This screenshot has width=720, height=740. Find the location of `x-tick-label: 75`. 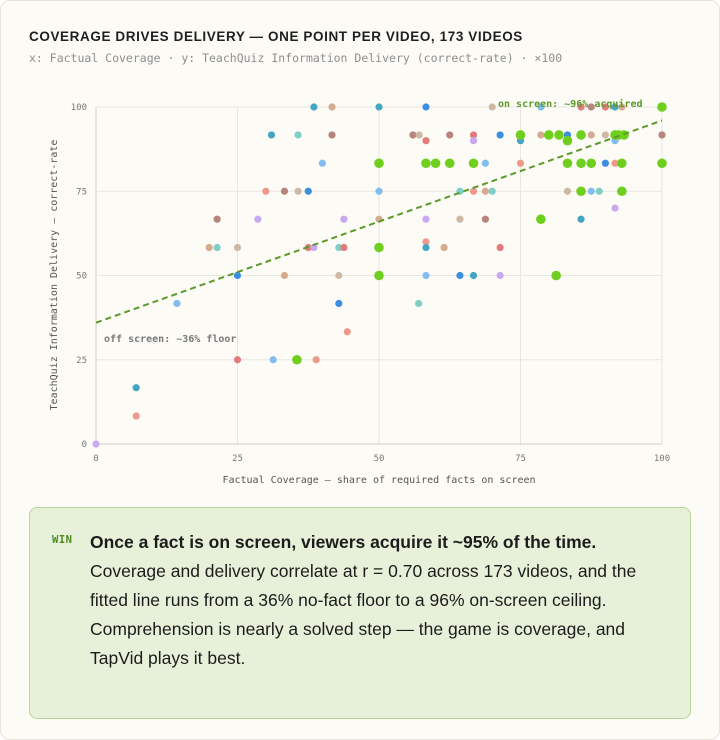

x-tick-label: 75 is located at coordinates (520, 459).